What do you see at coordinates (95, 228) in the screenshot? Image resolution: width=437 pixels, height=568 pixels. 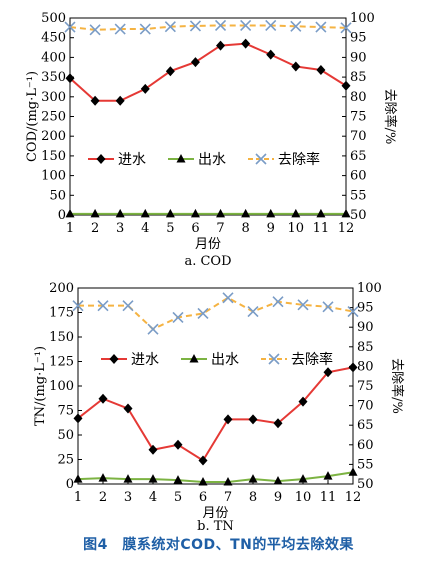 I see `x-tick-label: 2` at bounding box center [95, 228].